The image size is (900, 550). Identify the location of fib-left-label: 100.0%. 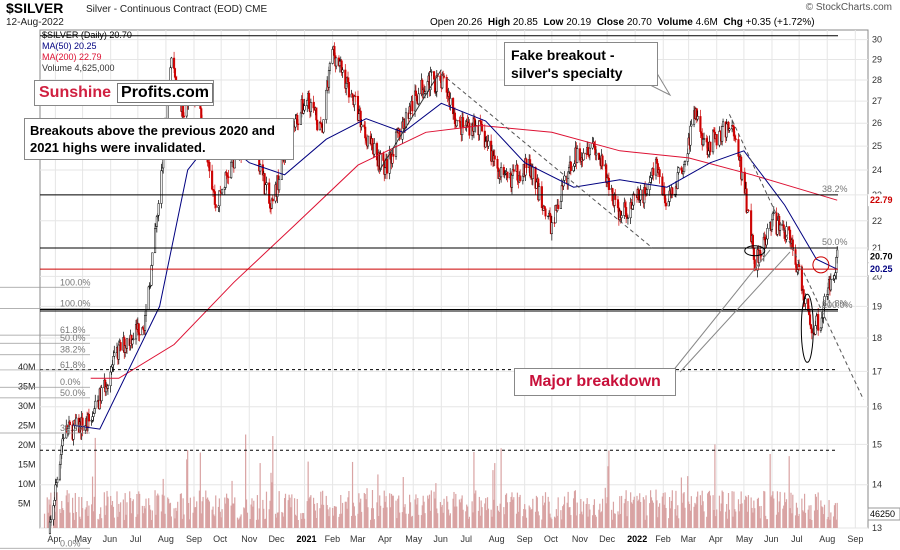
(75, 282).